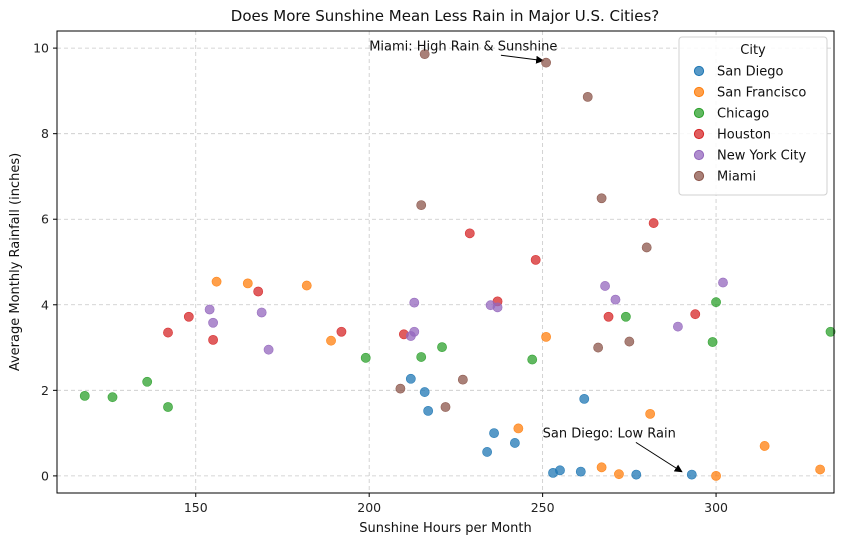 The height and width of the screenshot is (545, 842). Describe the element at coordinates (716, 507) in the screenshot. I see `x-tick-label: 300` at that location.